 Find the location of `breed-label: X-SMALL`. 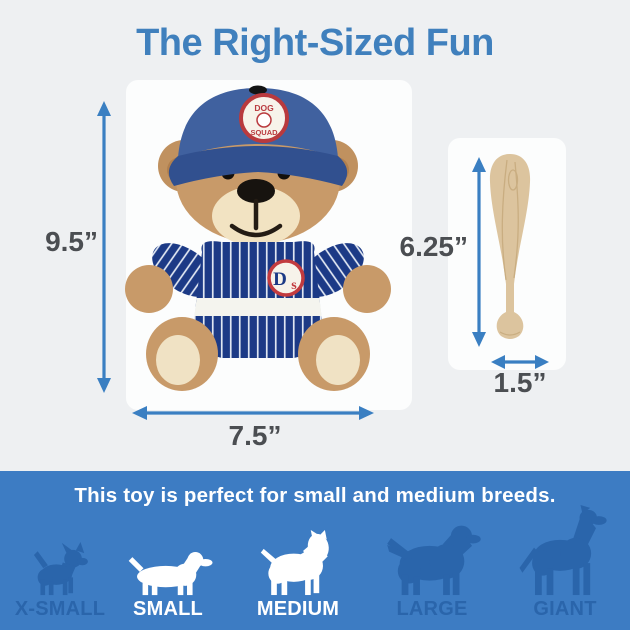

breed-label: X-SMALL is located at coordinates (60, 609).